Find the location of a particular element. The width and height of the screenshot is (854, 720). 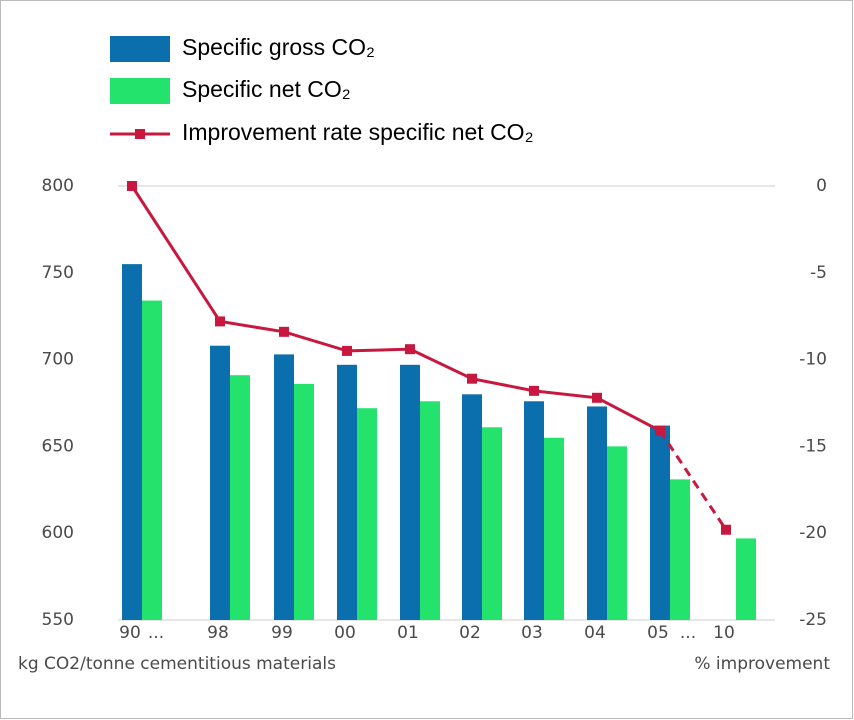

y-tick-label: 750 is located at coordinates (58, 273).